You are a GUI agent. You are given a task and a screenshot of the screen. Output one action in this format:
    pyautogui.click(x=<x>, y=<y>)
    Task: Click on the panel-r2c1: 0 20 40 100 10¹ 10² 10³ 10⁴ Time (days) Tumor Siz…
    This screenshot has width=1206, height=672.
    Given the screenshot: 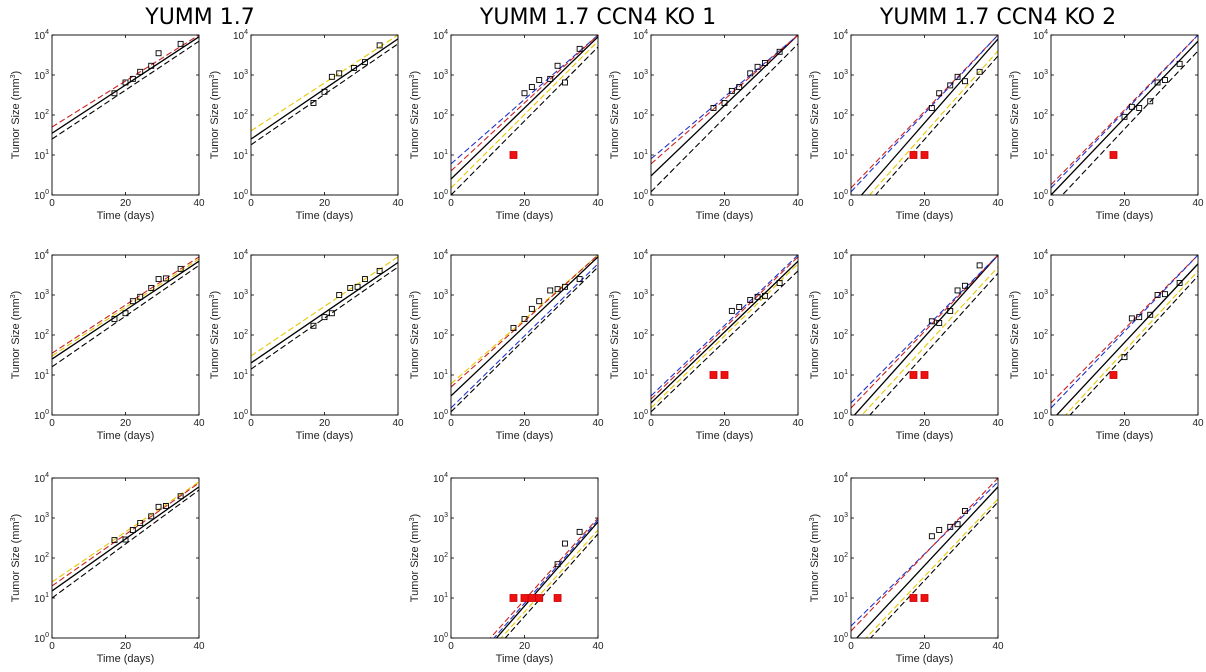 What is the action you would take?
    pyautogui.click(x=107, y=345)
    